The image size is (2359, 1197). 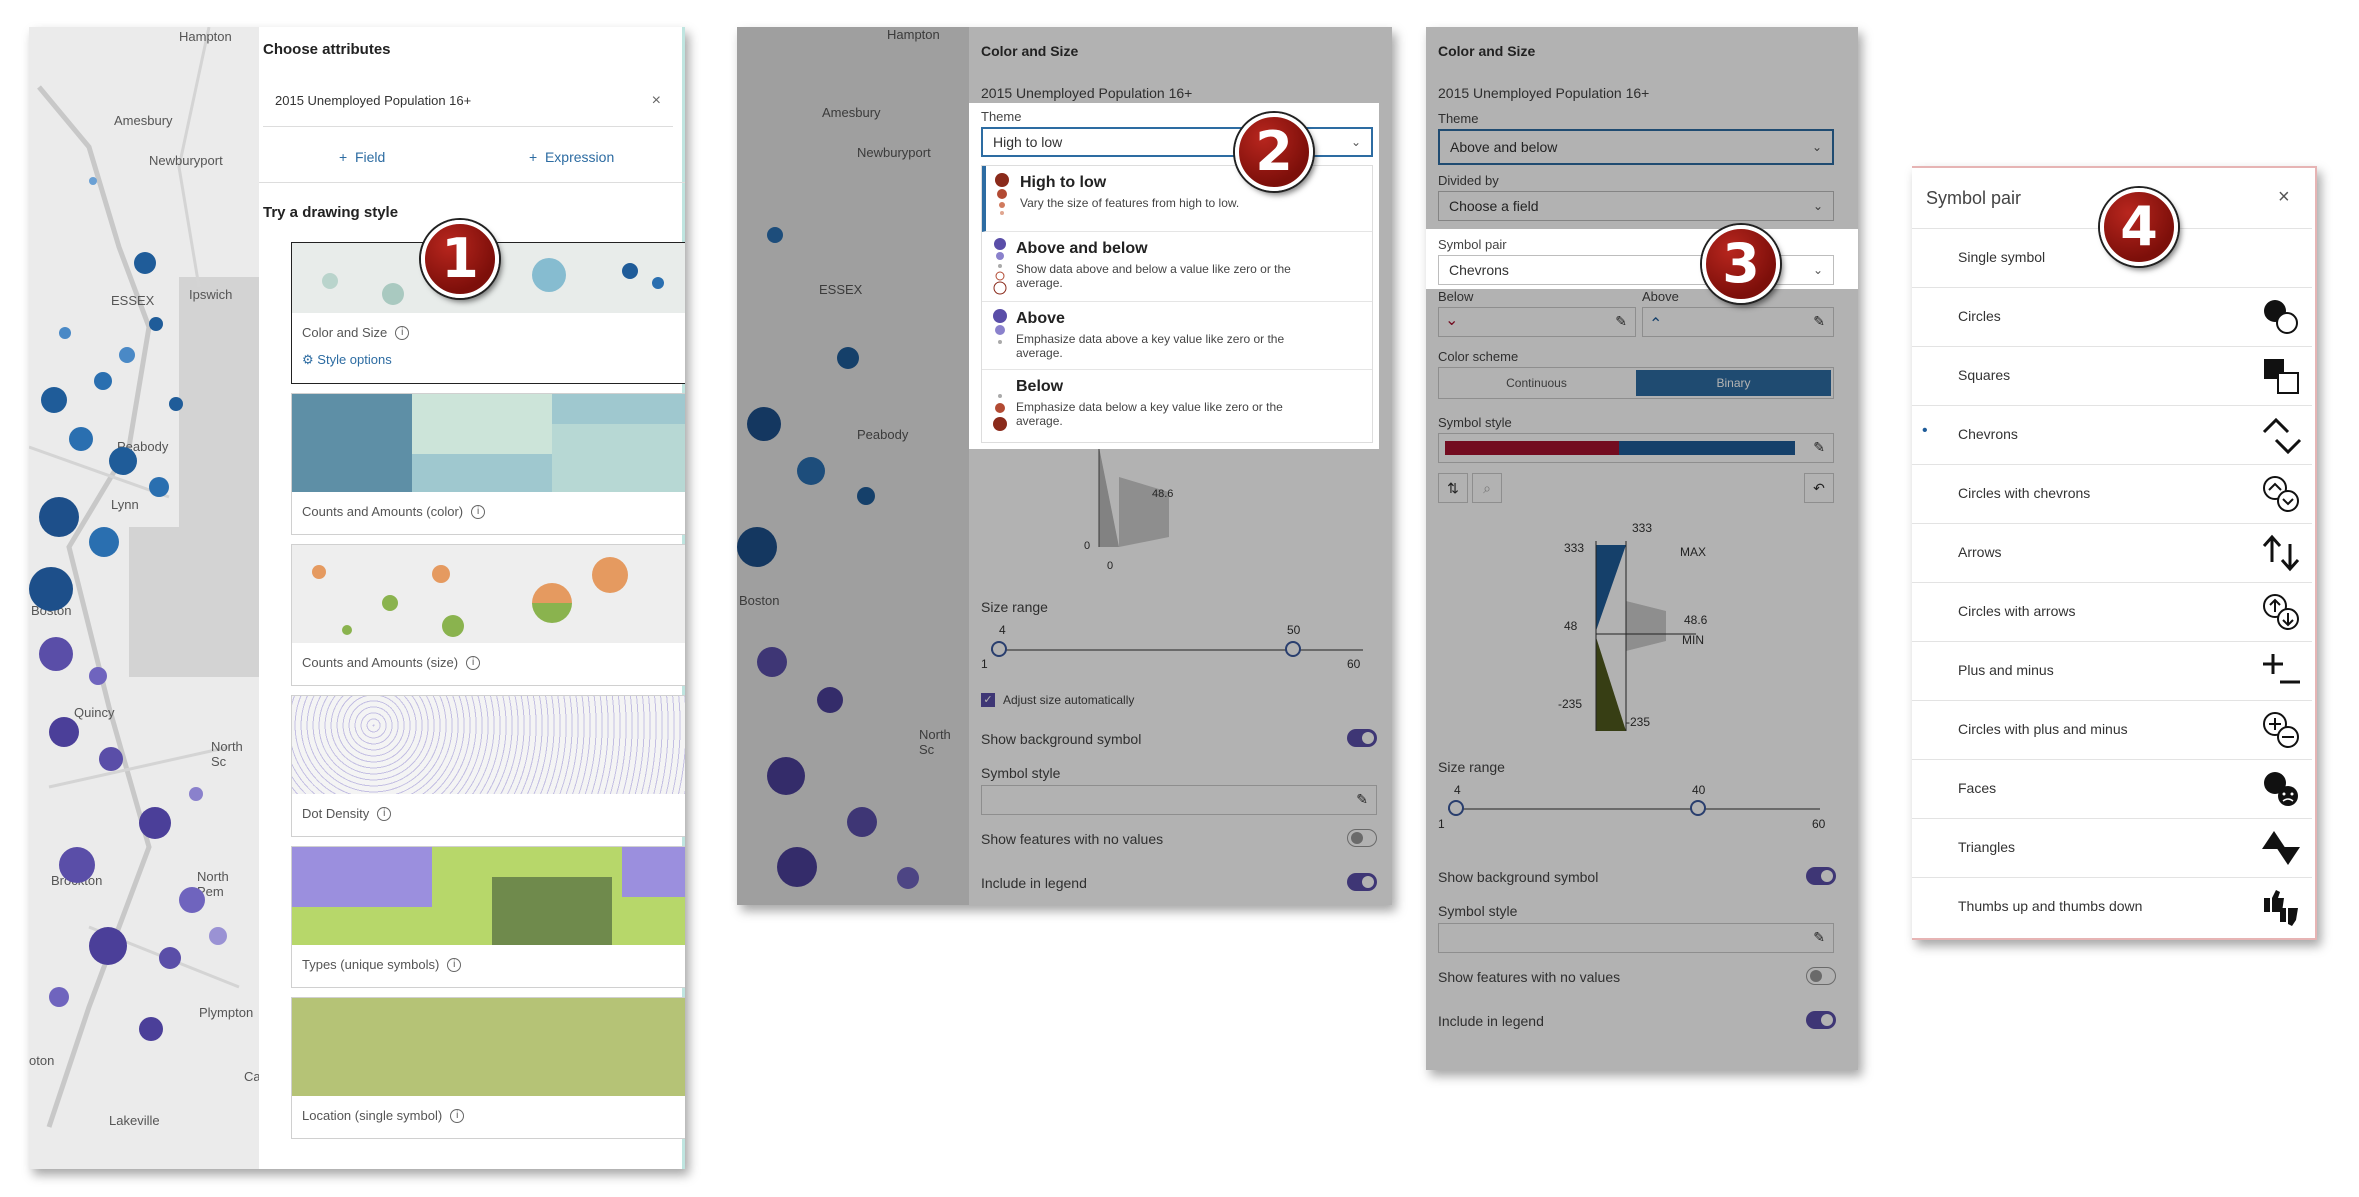 I want to click on undo-icon: ↶, so click(x=1819, y=488).